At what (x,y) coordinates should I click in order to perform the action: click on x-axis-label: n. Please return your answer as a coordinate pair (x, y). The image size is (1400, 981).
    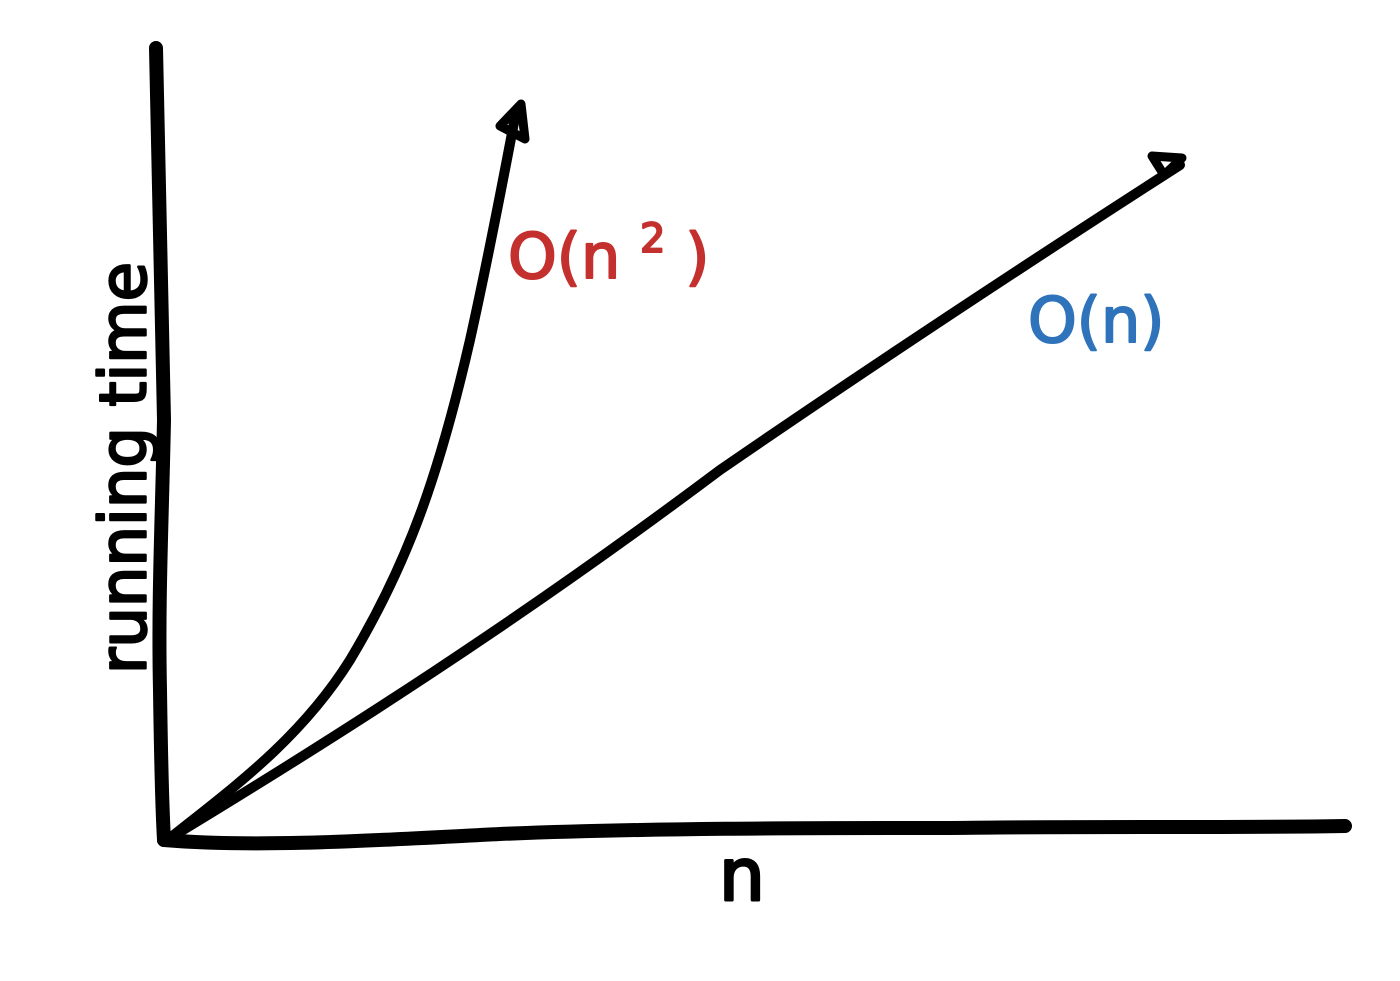
    Looking at the image, I should click on (742, 875).